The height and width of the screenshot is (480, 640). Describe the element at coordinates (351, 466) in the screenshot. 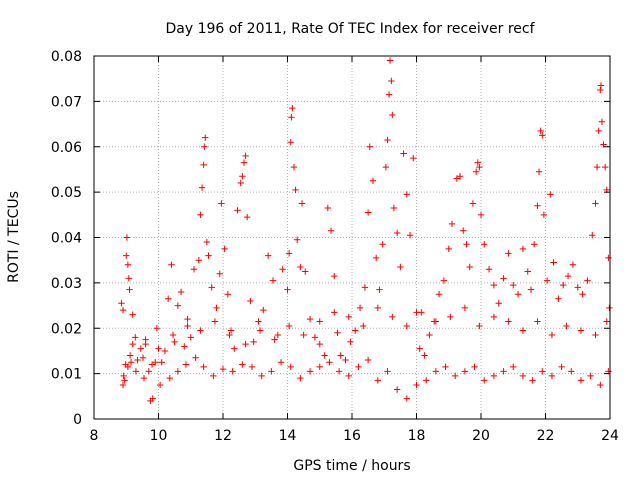

I see `x-axis-title: GPS time / hours` at that location.